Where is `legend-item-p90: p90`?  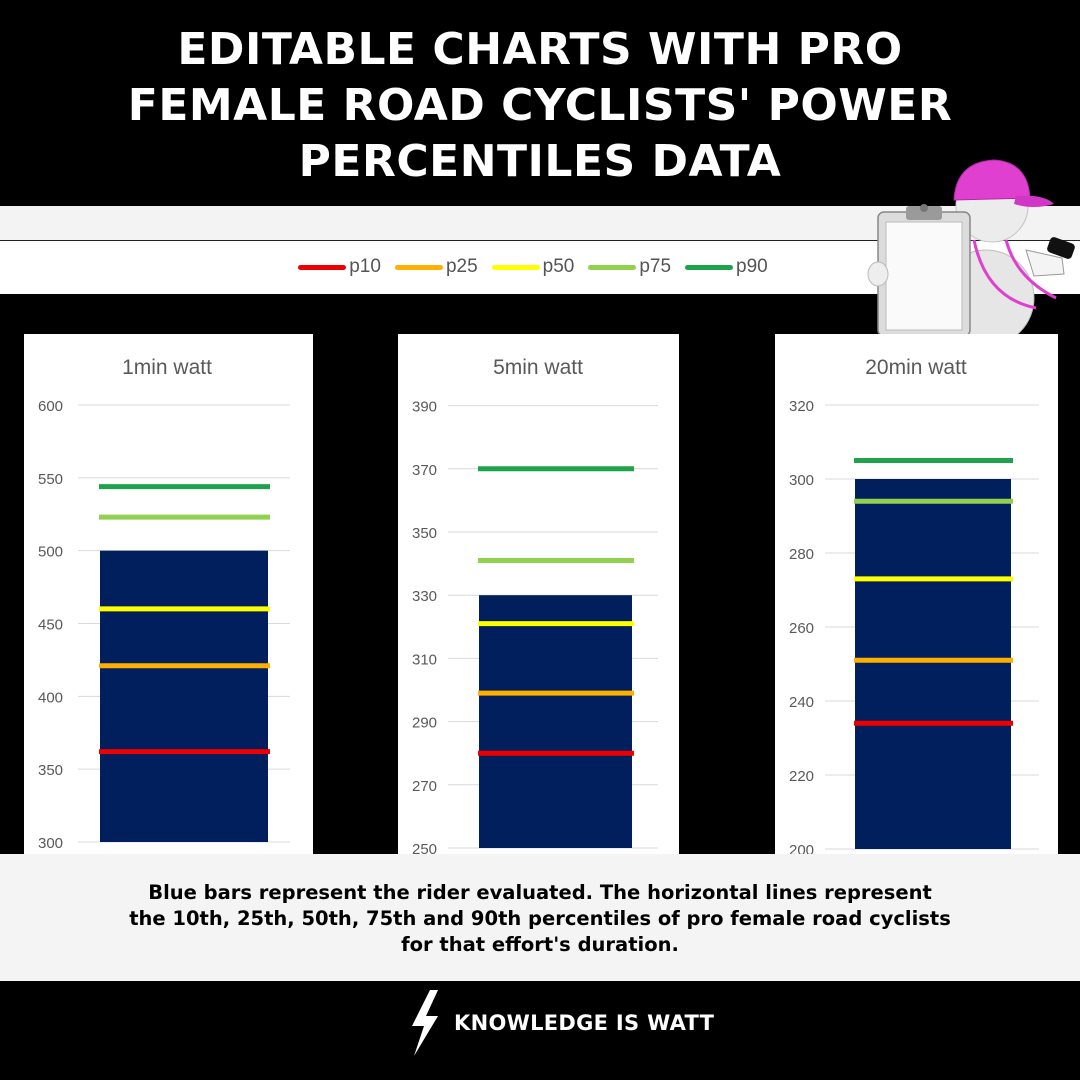
legend-item-p90: p90 is located at coordinates (726, 267).